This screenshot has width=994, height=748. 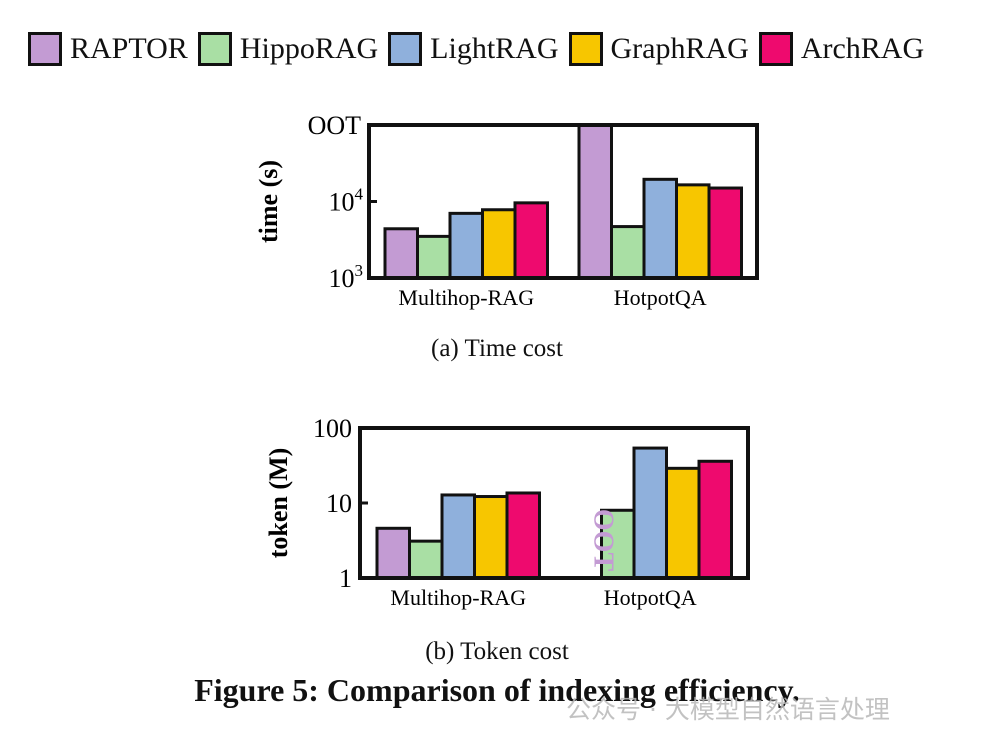 I want to click on legend: RAPTOR HippoRAG LightRAG GraphRAG ArchRAG, so click(x=503, y=49).